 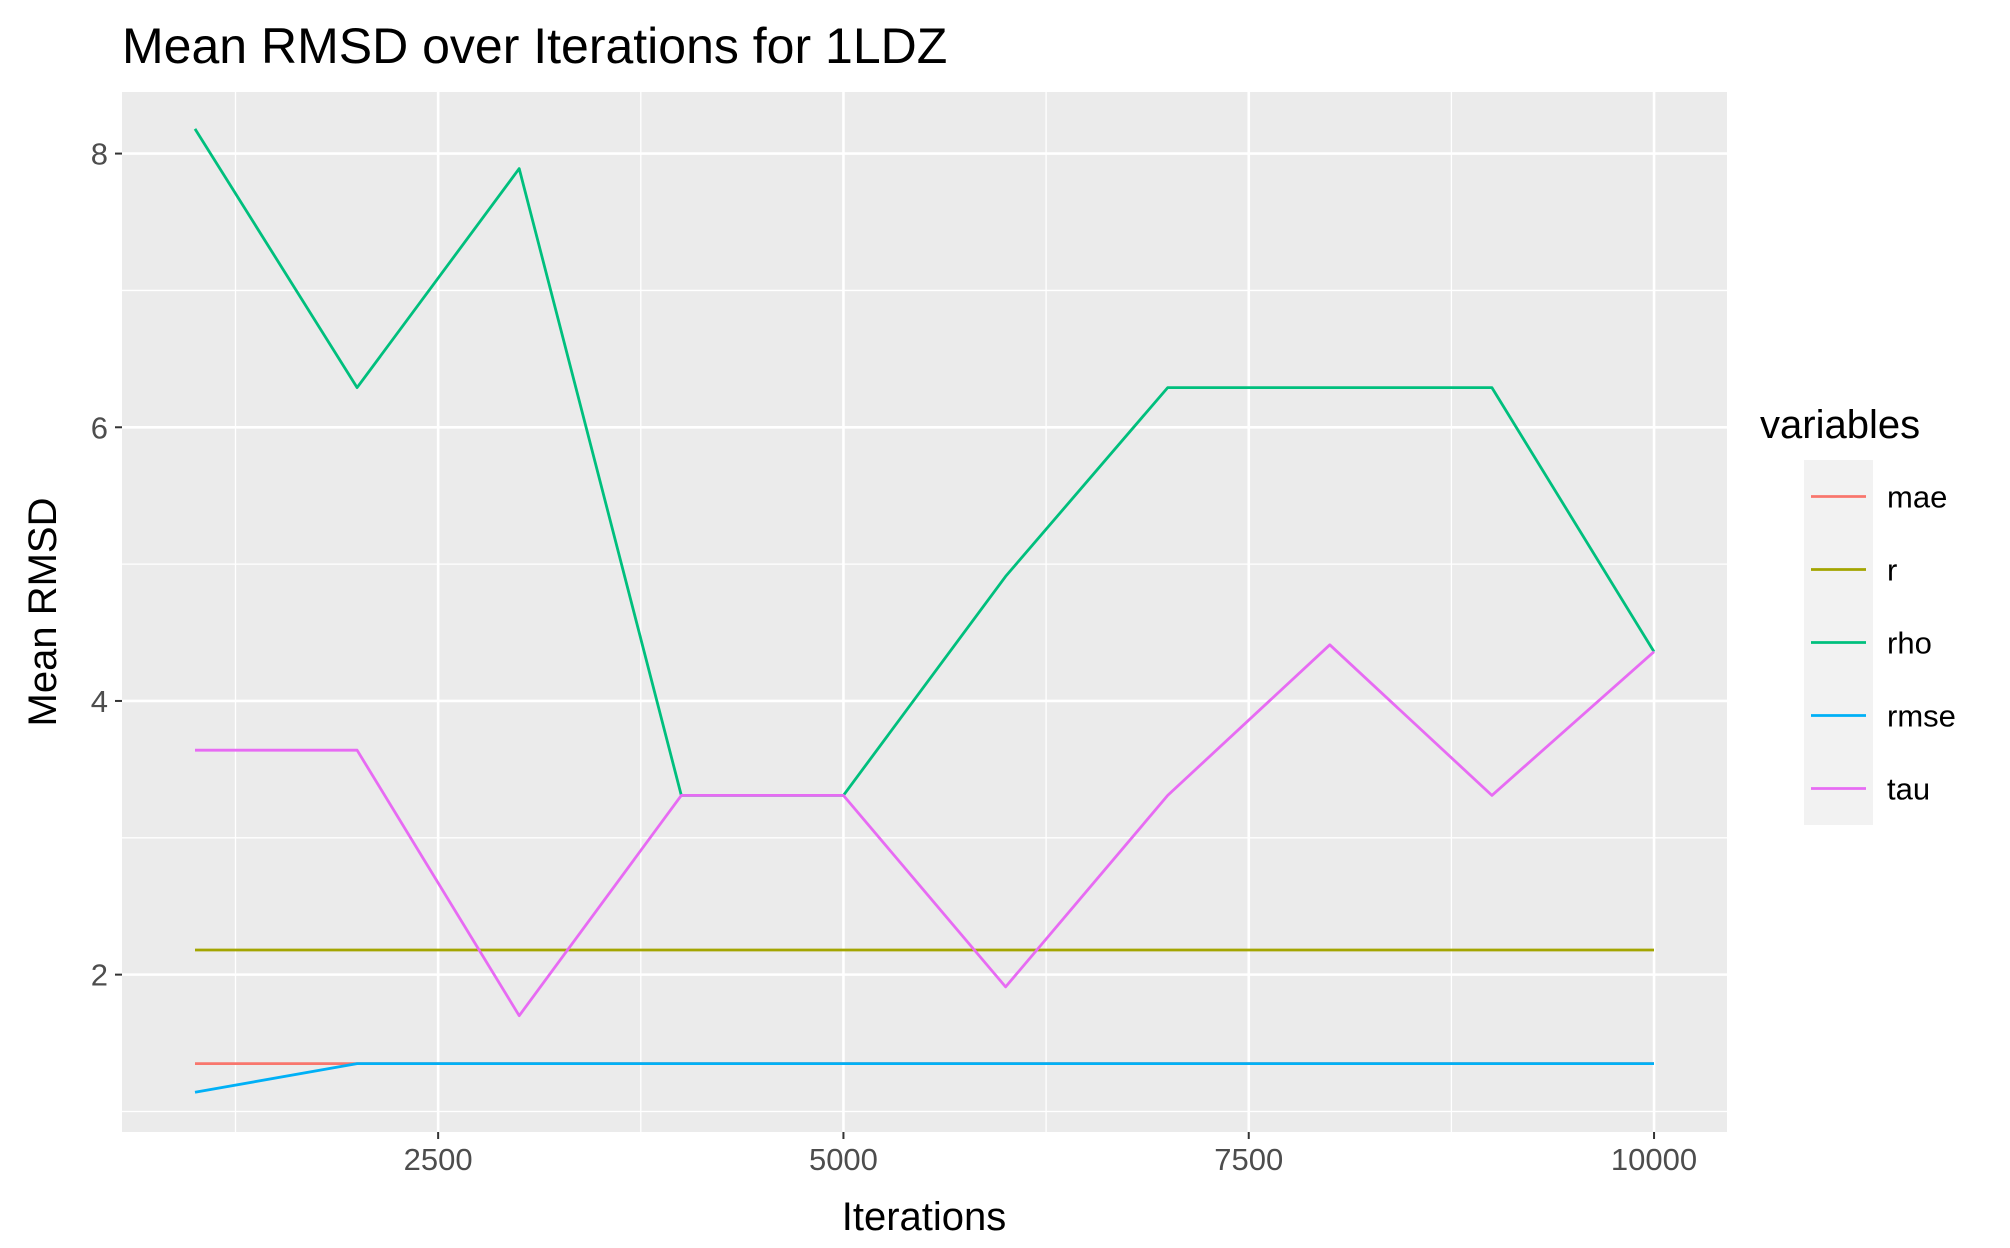 What do you see at coordinates (924, 1217) in the screenshot?
I see `x-axis-title: Iterations` at bounding box center [924, 1217].